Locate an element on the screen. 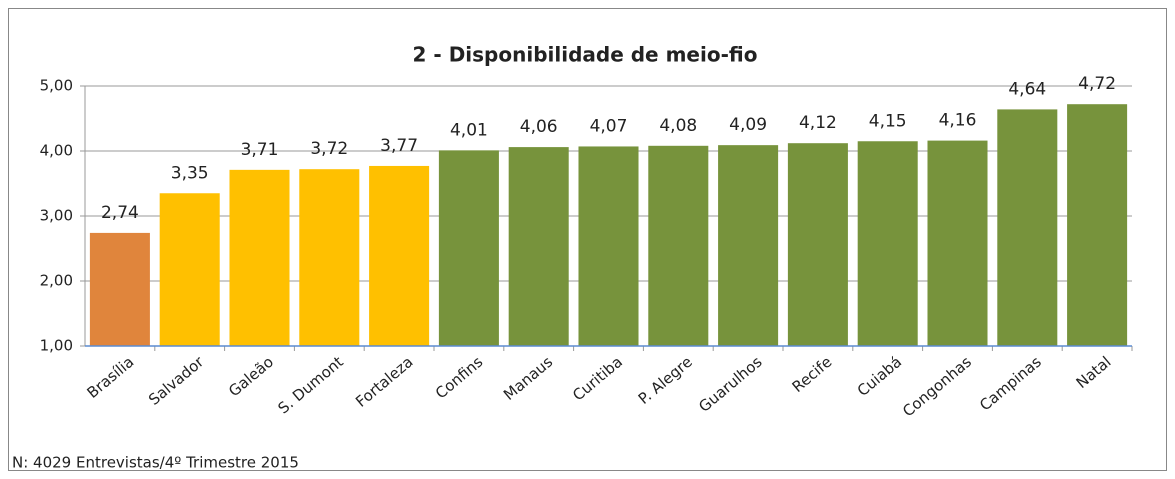 The width and height of the screenshot is (1175, 479). note: N: 4029 Entrevistas/4º Trimestre 2015 is located at coordinates (155, 463).